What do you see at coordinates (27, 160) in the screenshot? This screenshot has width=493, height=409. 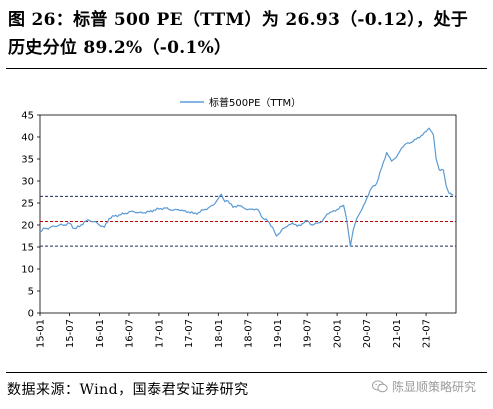 I see `y-tick-label-35: 35` at bounding box center [27, 160].